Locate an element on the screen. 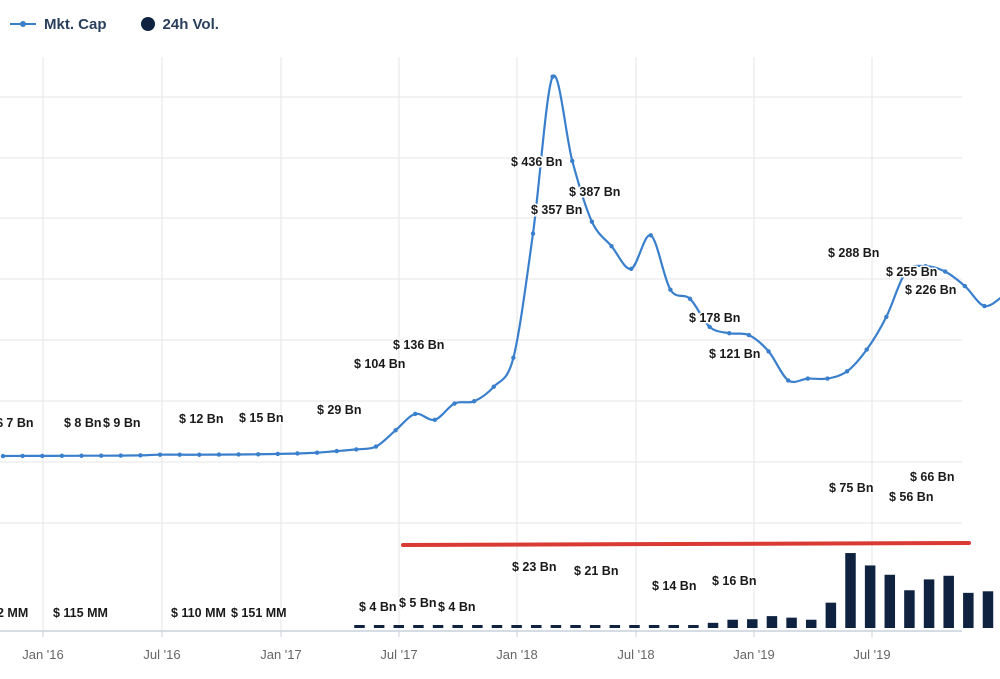 Image resolution: width=1000 pixels, height=679 pixels. x-tick-label: Jan '19 is located at coordinates (754, 654).